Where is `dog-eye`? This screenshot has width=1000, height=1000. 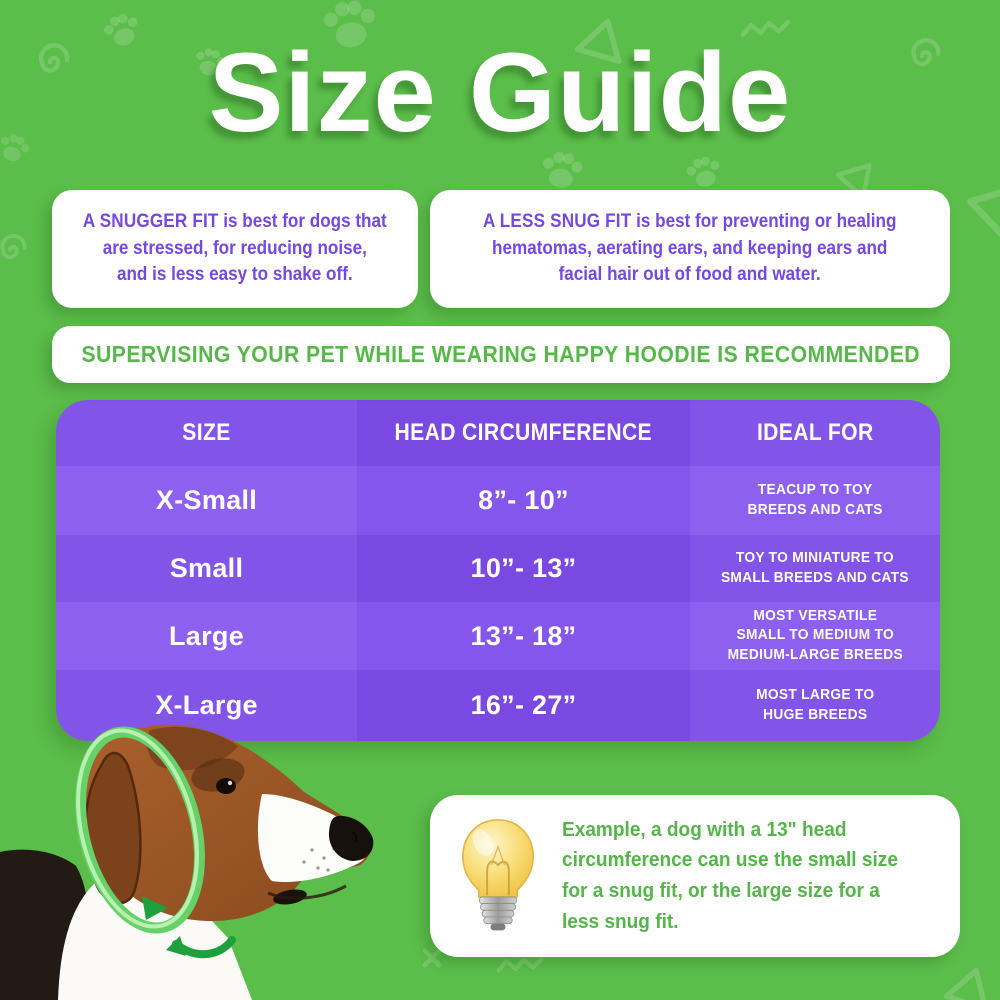 dog-eye is located at coordinates (226, 786).